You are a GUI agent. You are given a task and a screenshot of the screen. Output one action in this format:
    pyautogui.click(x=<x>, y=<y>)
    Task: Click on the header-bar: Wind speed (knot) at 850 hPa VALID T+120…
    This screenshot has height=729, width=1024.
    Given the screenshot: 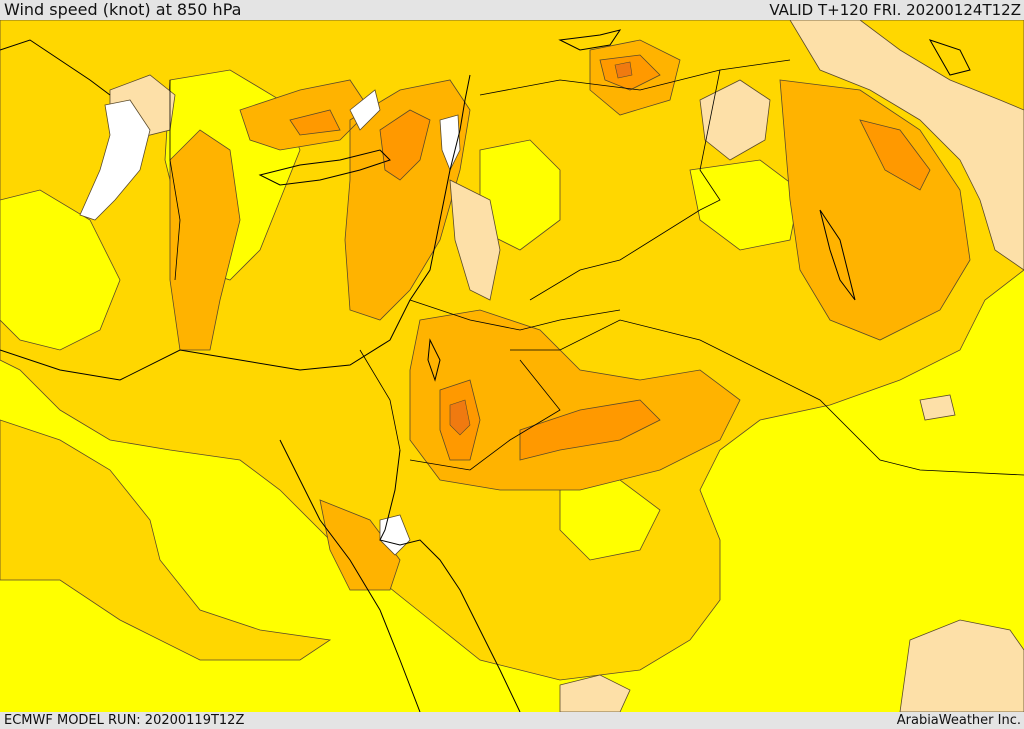 What is the action you would take?
    pyautogui.click(x=512, y=10)
    